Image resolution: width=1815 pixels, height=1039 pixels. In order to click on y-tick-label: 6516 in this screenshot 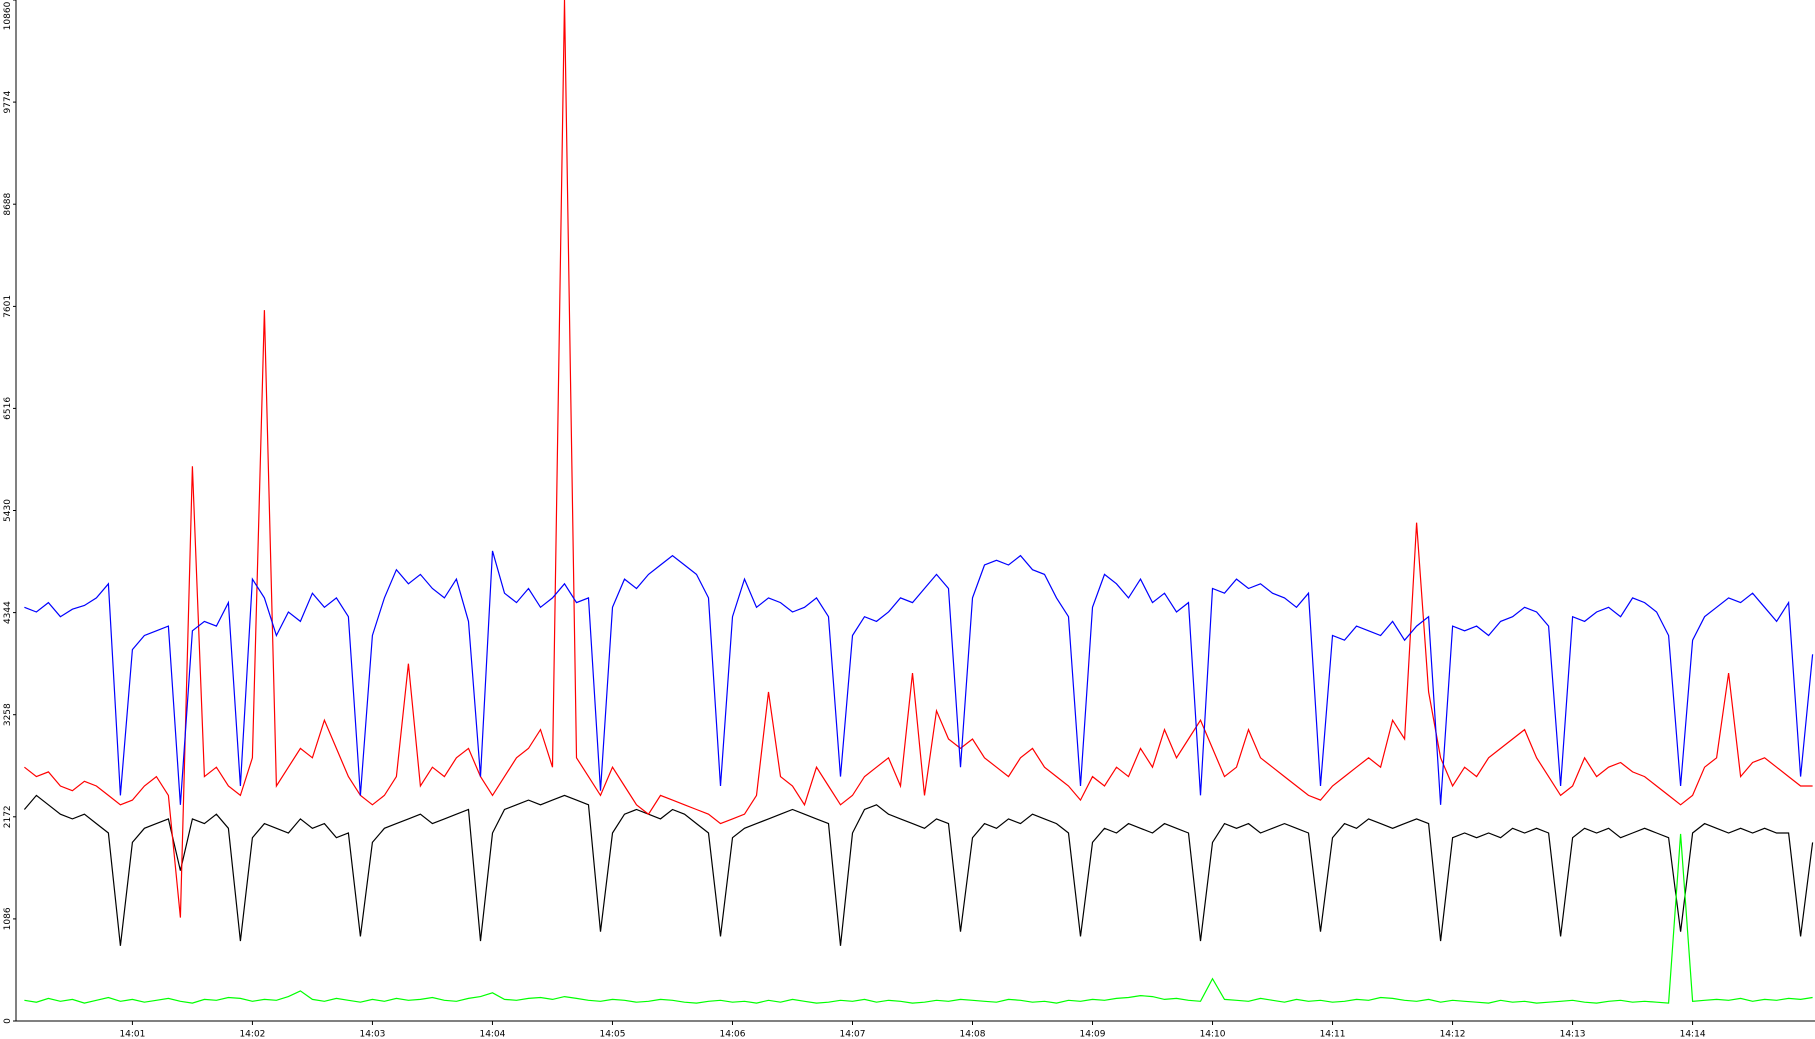, I will do `click(8, 408)`.